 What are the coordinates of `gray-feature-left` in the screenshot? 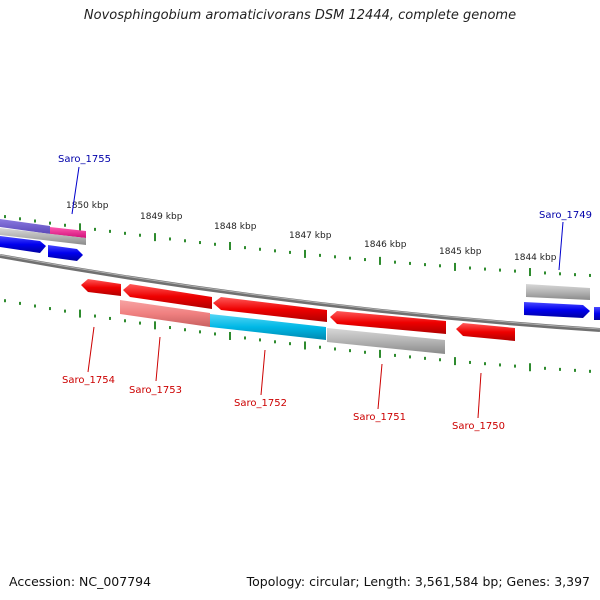 It's located at (43, 236).